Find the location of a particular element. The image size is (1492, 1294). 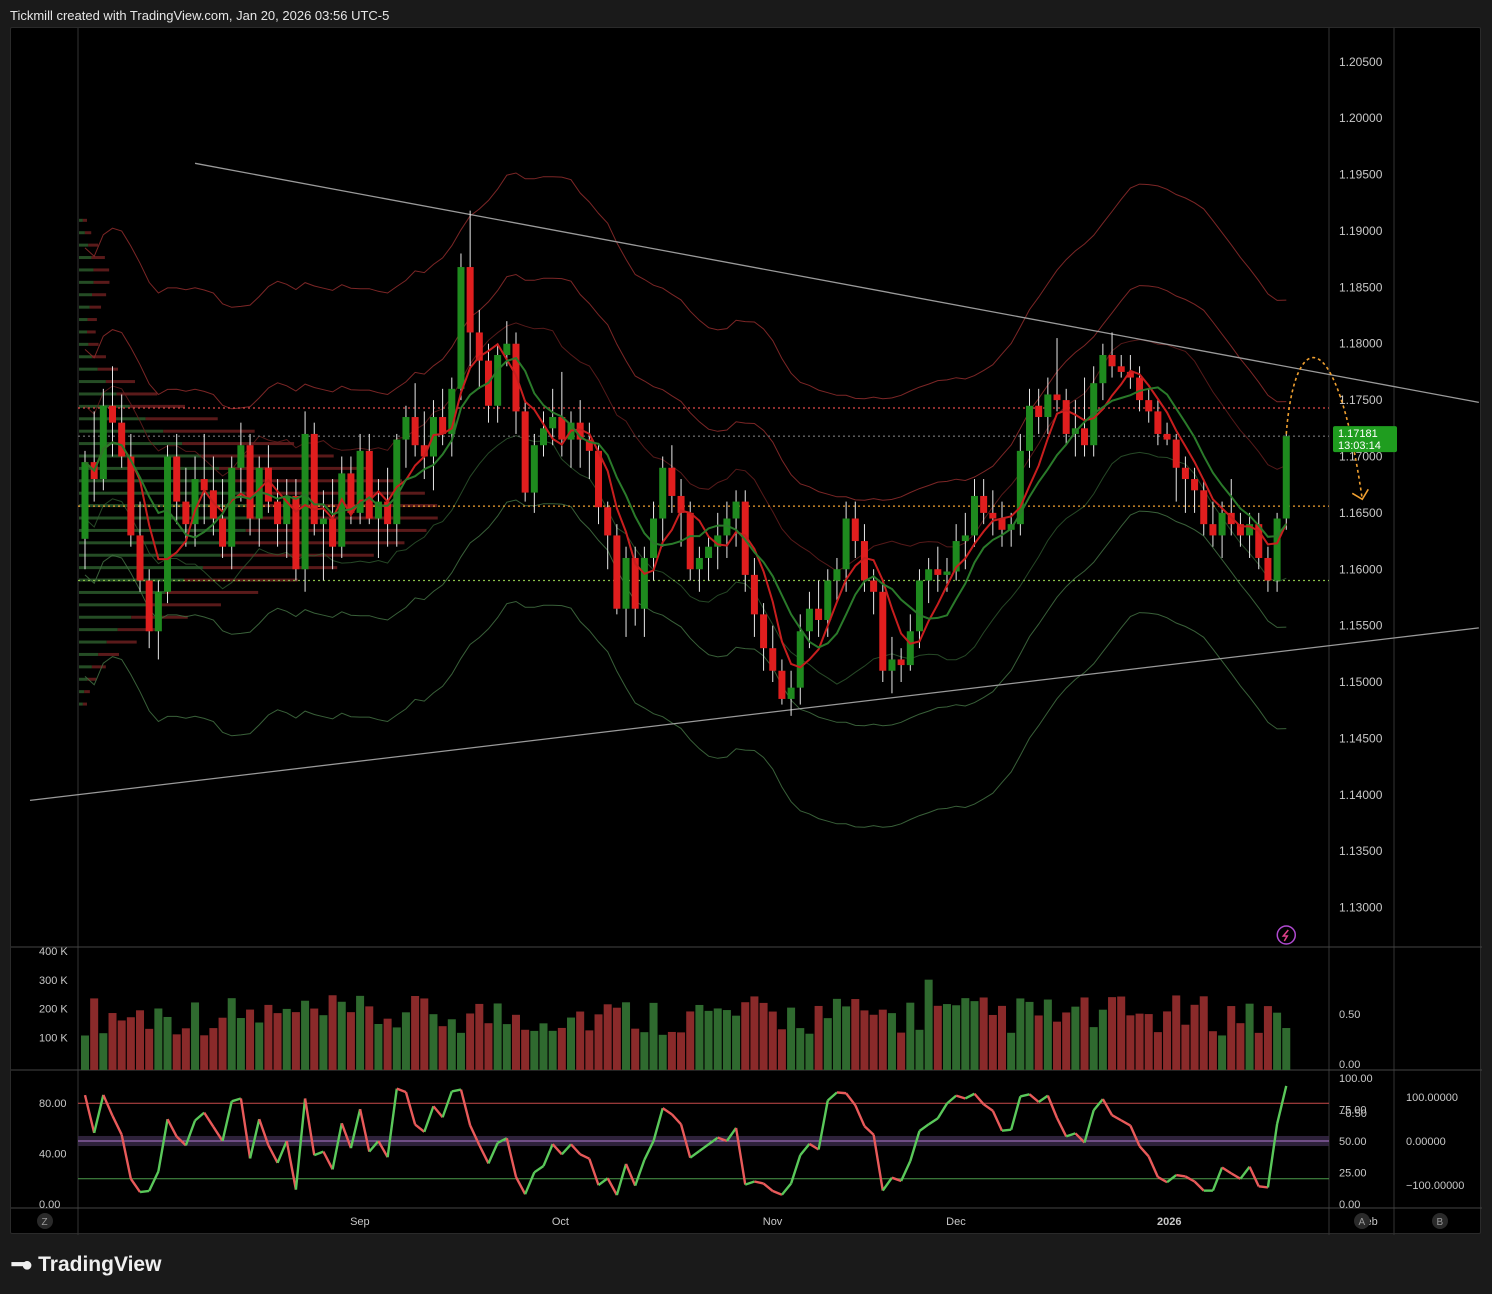

volume-tick-left: 100 K is located at coordinates (53, 1038).